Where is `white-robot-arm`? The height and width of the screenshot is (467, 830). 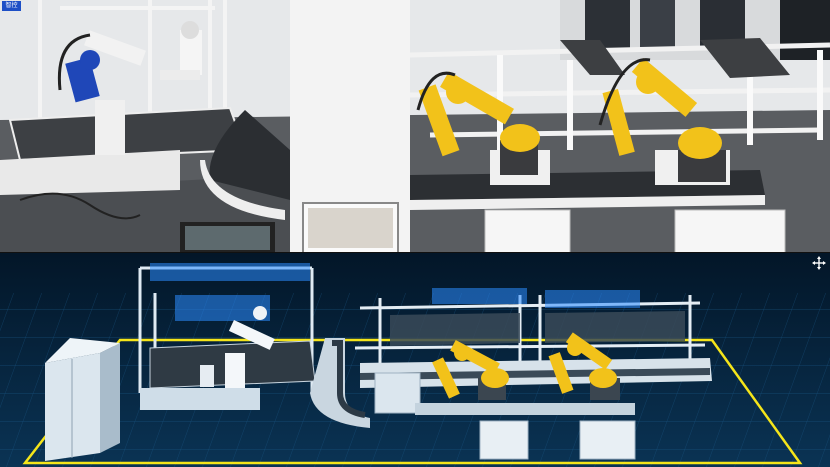 white-robot-arm is located at coordinates (181, 50).